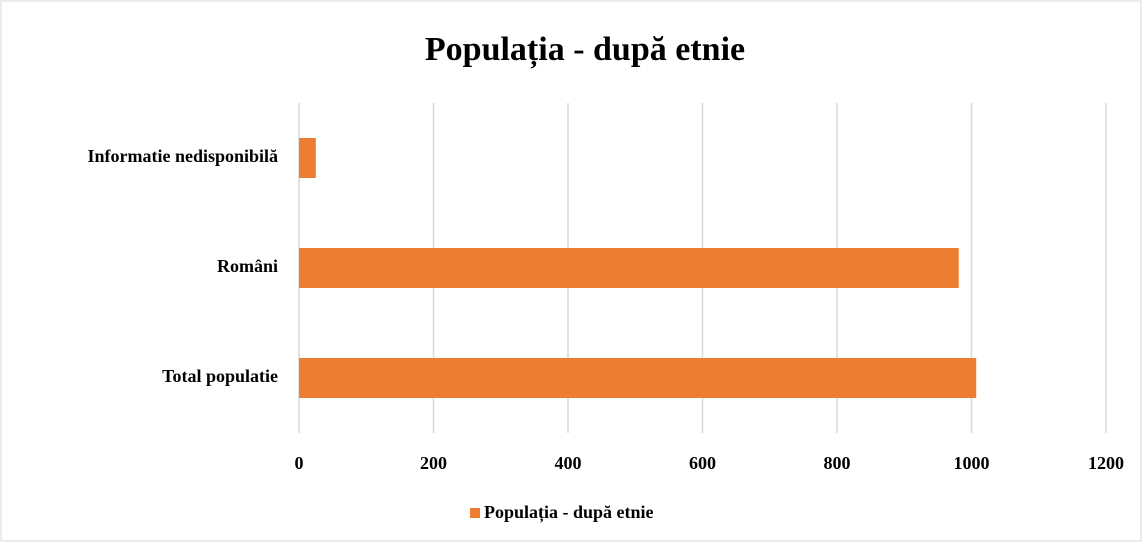  What do you see at coordinates (1106, 463) in the screenshot?
I see `x-tick-label: 1200` at bounding box center [1106, 463].